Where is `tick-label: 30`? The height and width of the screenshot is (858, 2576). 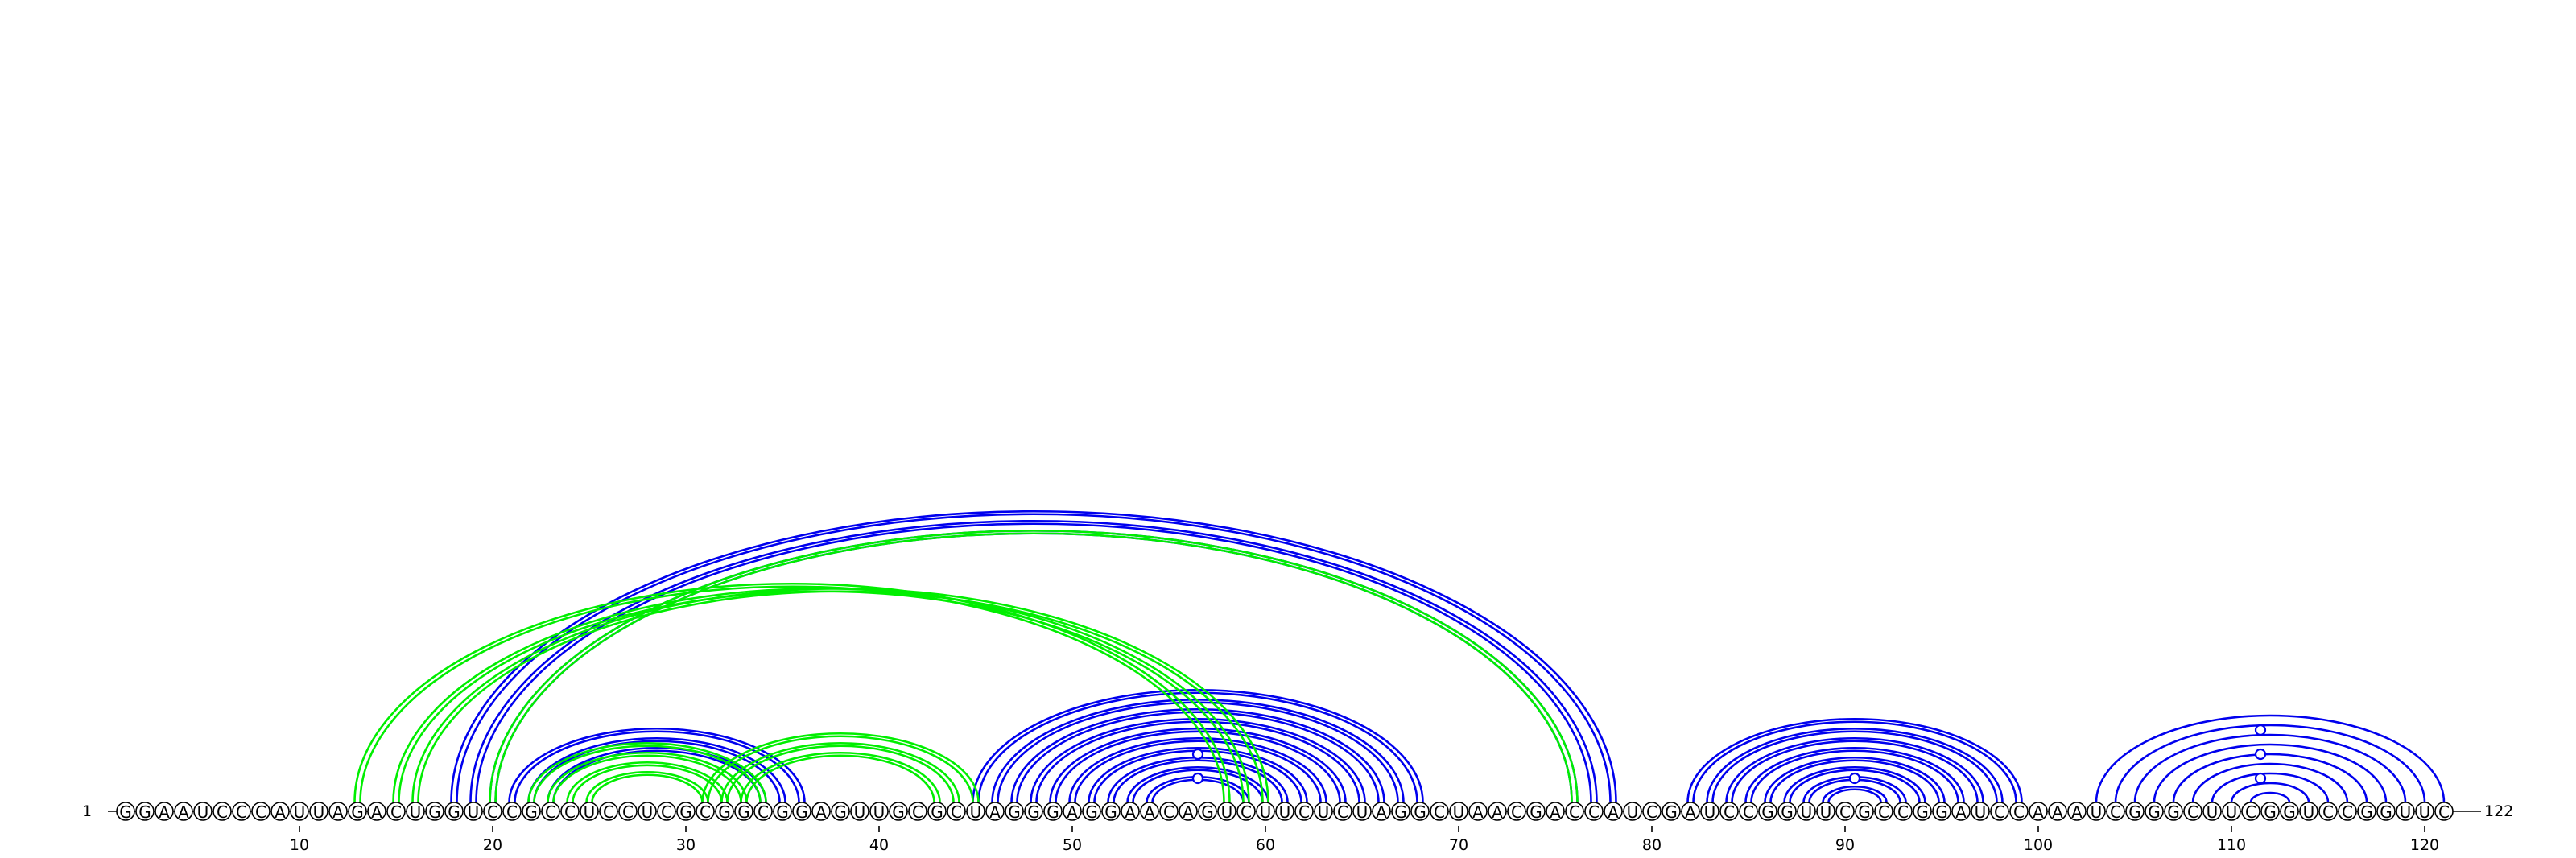
tick-label: 30 is located at coordinates (686, 845).